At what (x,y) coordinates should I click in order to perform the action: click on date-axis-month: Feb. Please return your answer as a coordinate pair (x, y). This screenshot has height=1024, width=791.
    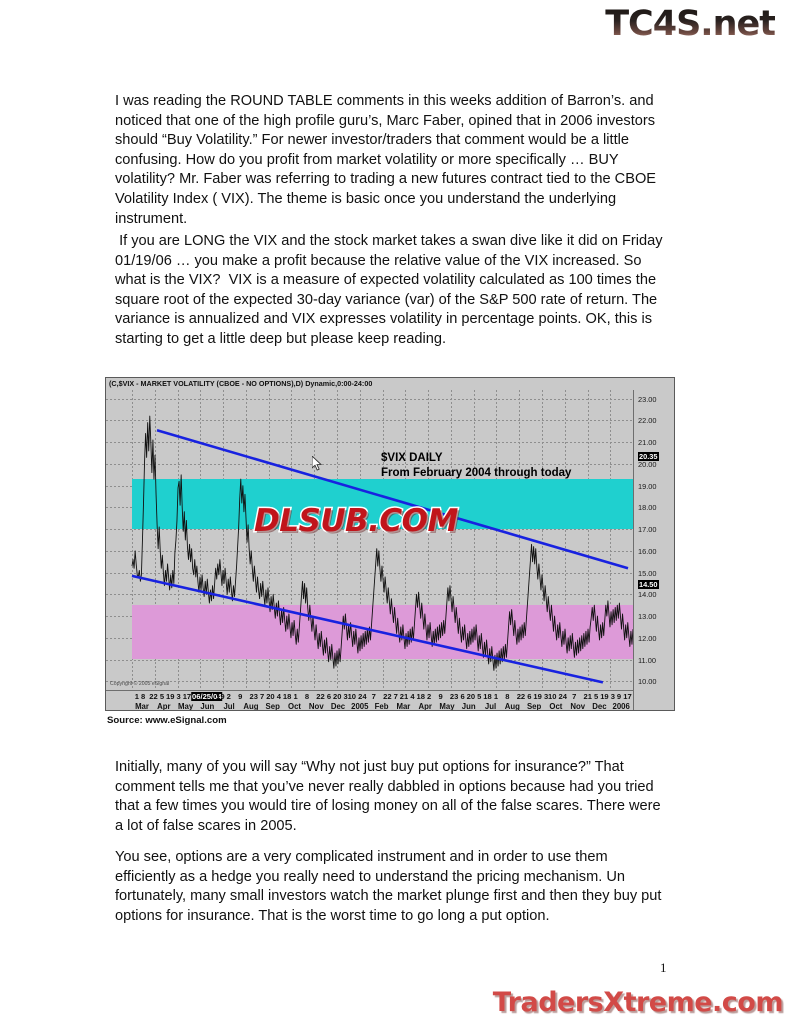
    Looking at the image, I should click on (381, 706).